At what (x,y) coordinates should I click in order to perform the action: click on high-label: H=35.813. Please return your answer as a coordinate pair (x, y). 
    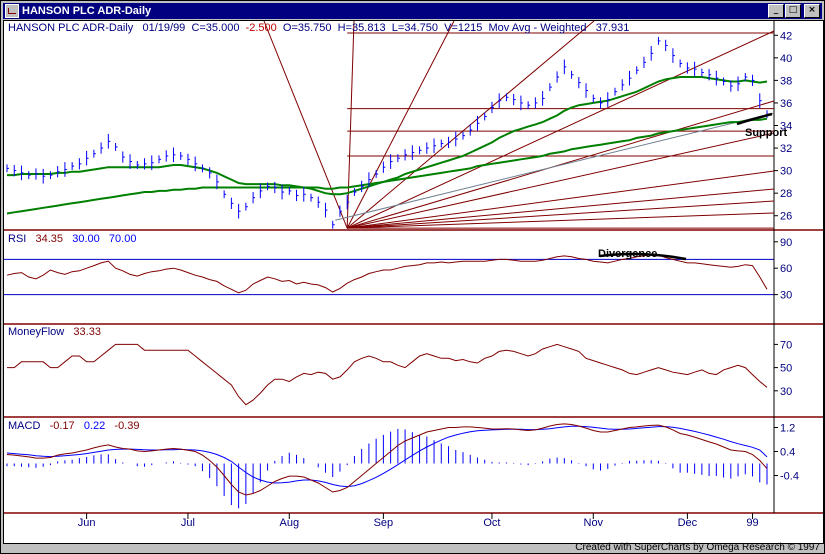
    Looking at the image, I should click on (361, 28).